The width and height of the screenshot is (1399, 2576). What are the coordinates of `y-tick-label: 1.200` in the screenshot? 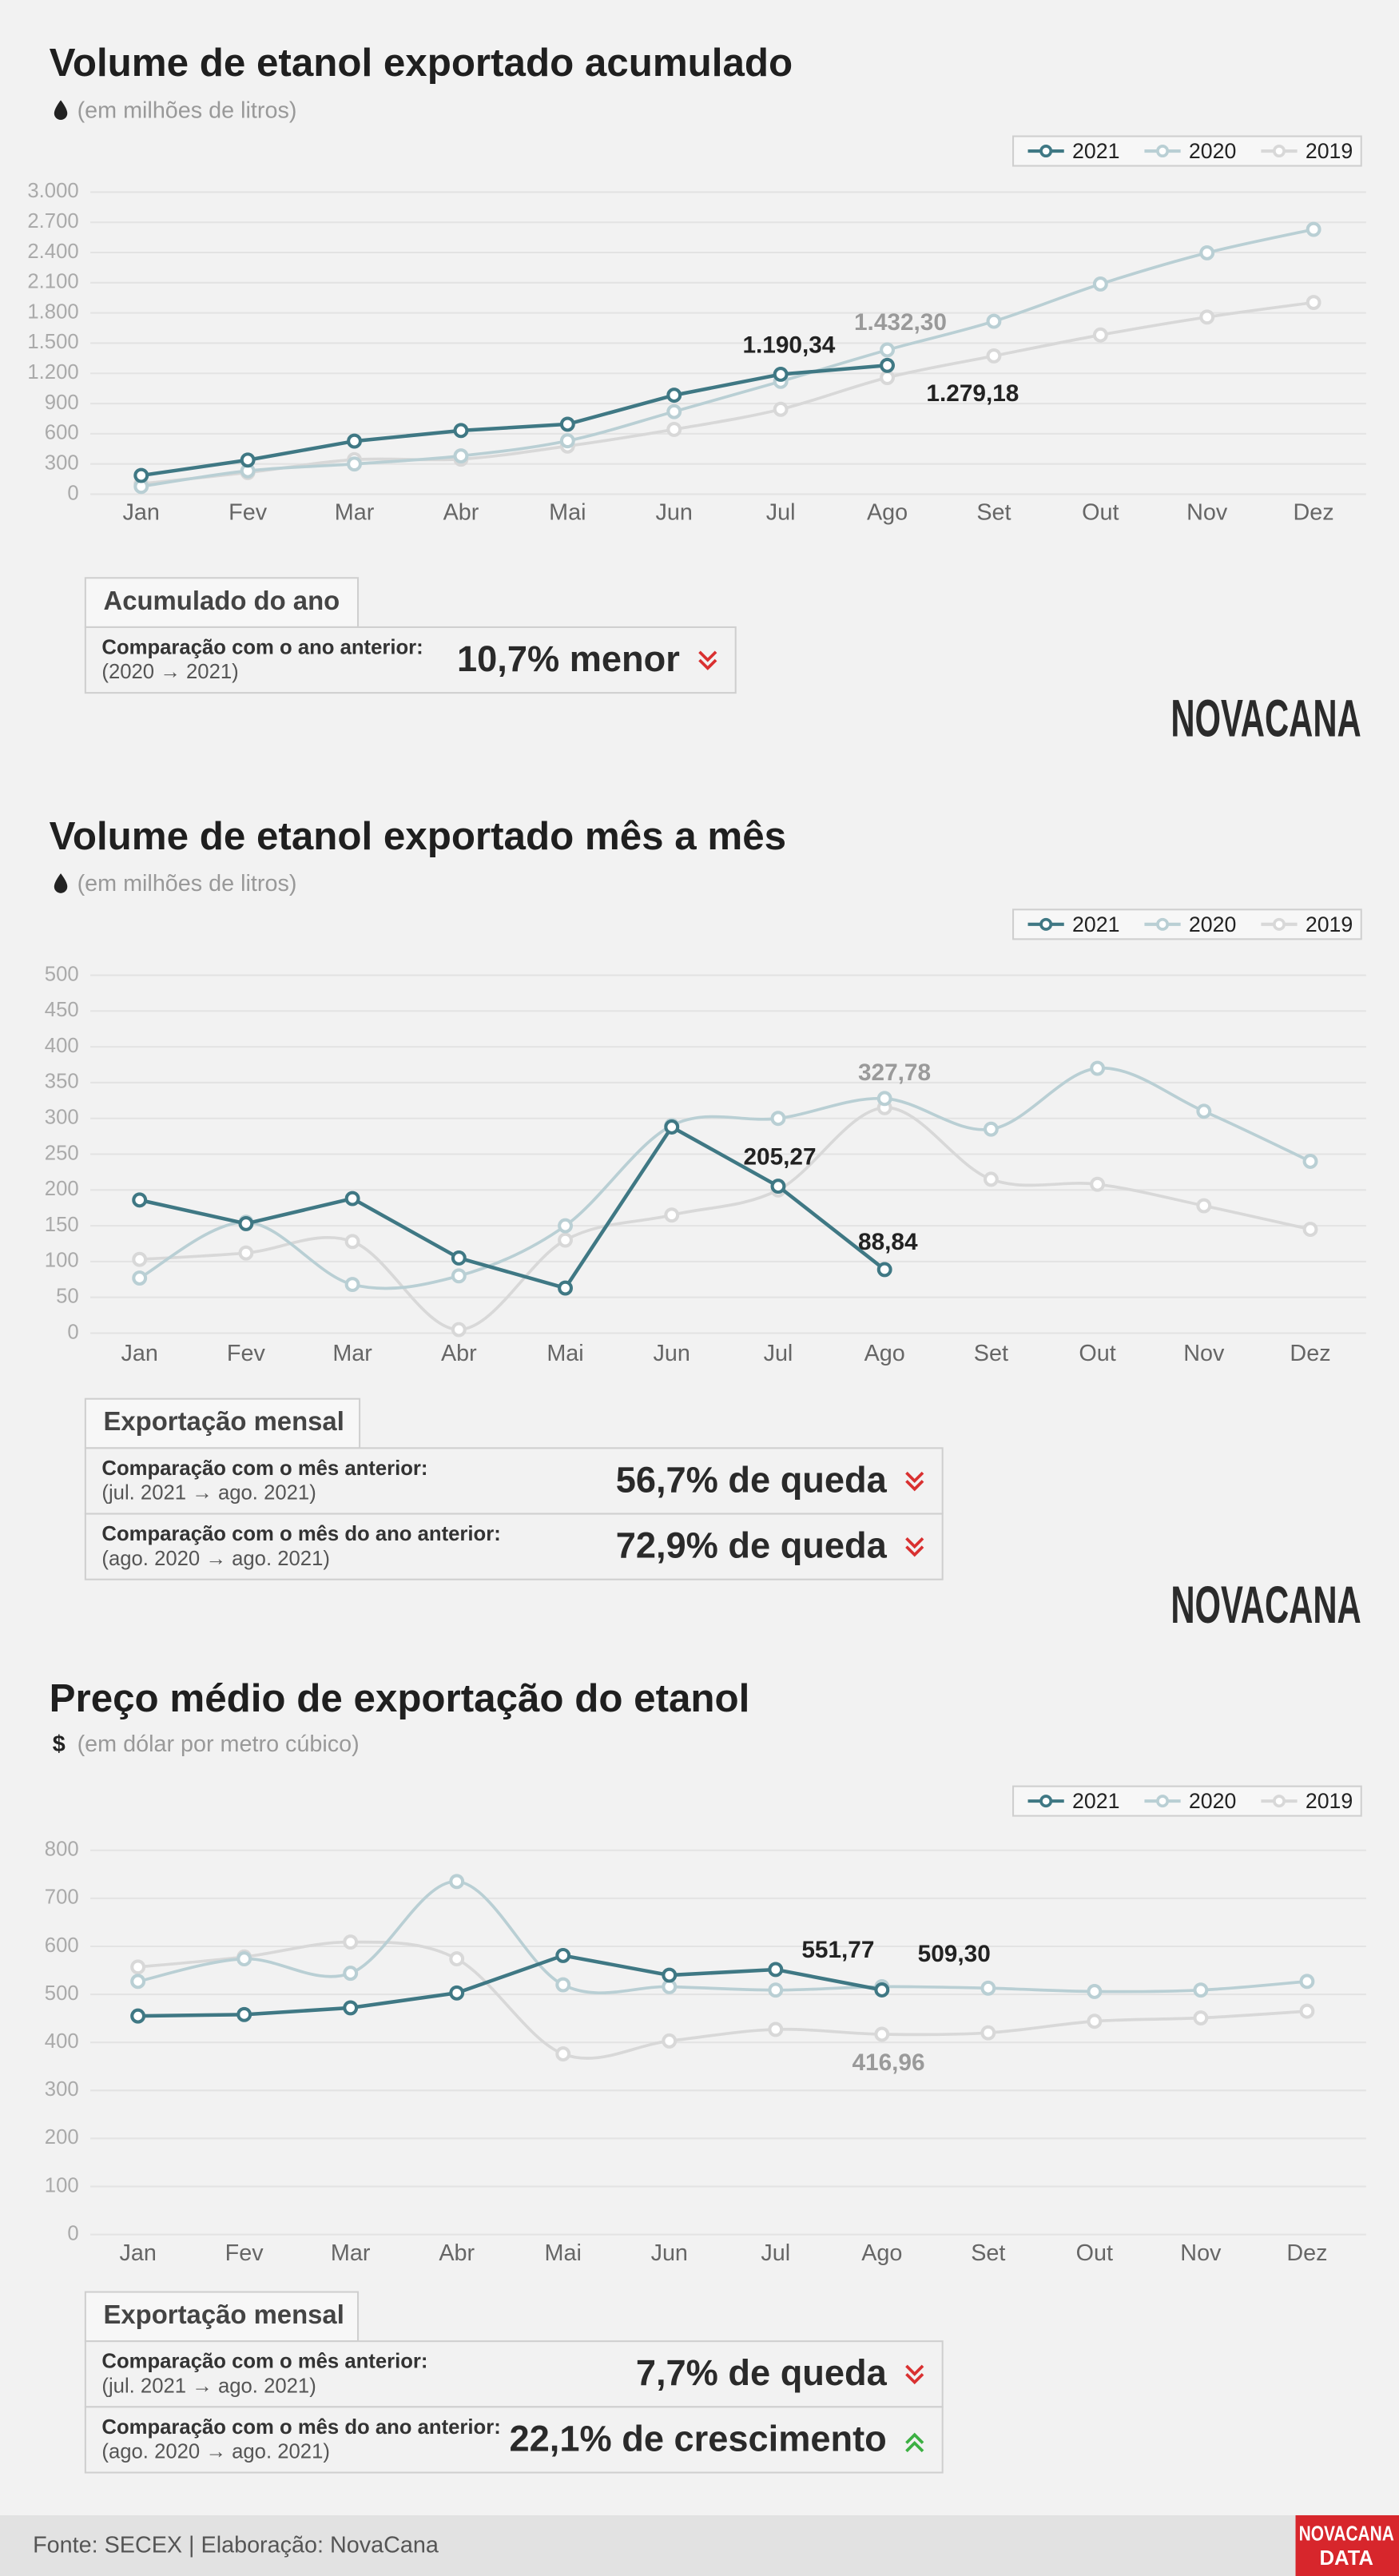 It's located at (52, 372).